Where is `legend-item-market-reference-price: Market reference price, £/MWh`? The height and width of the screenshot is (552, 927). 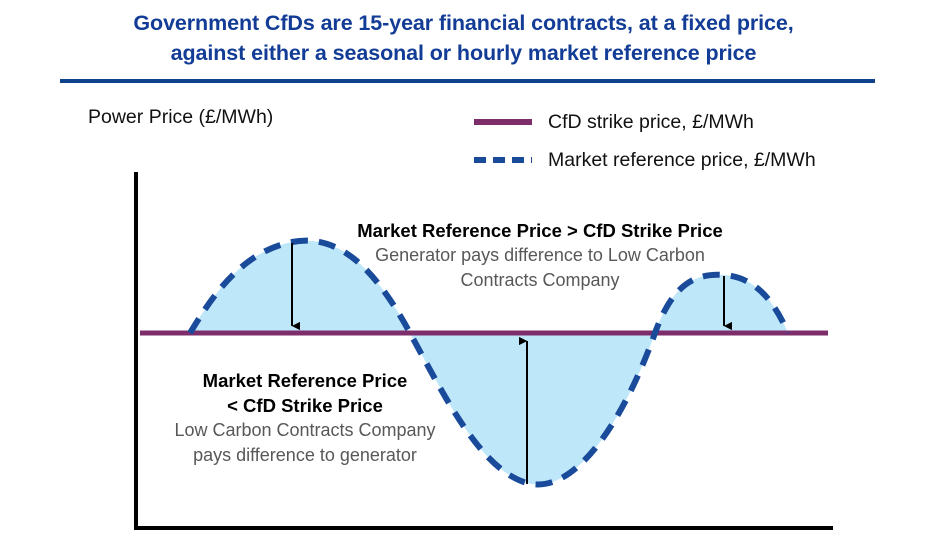 legend-item-market-reference-price: Market reference price, £/MWh is located at coordinates (645, 160).